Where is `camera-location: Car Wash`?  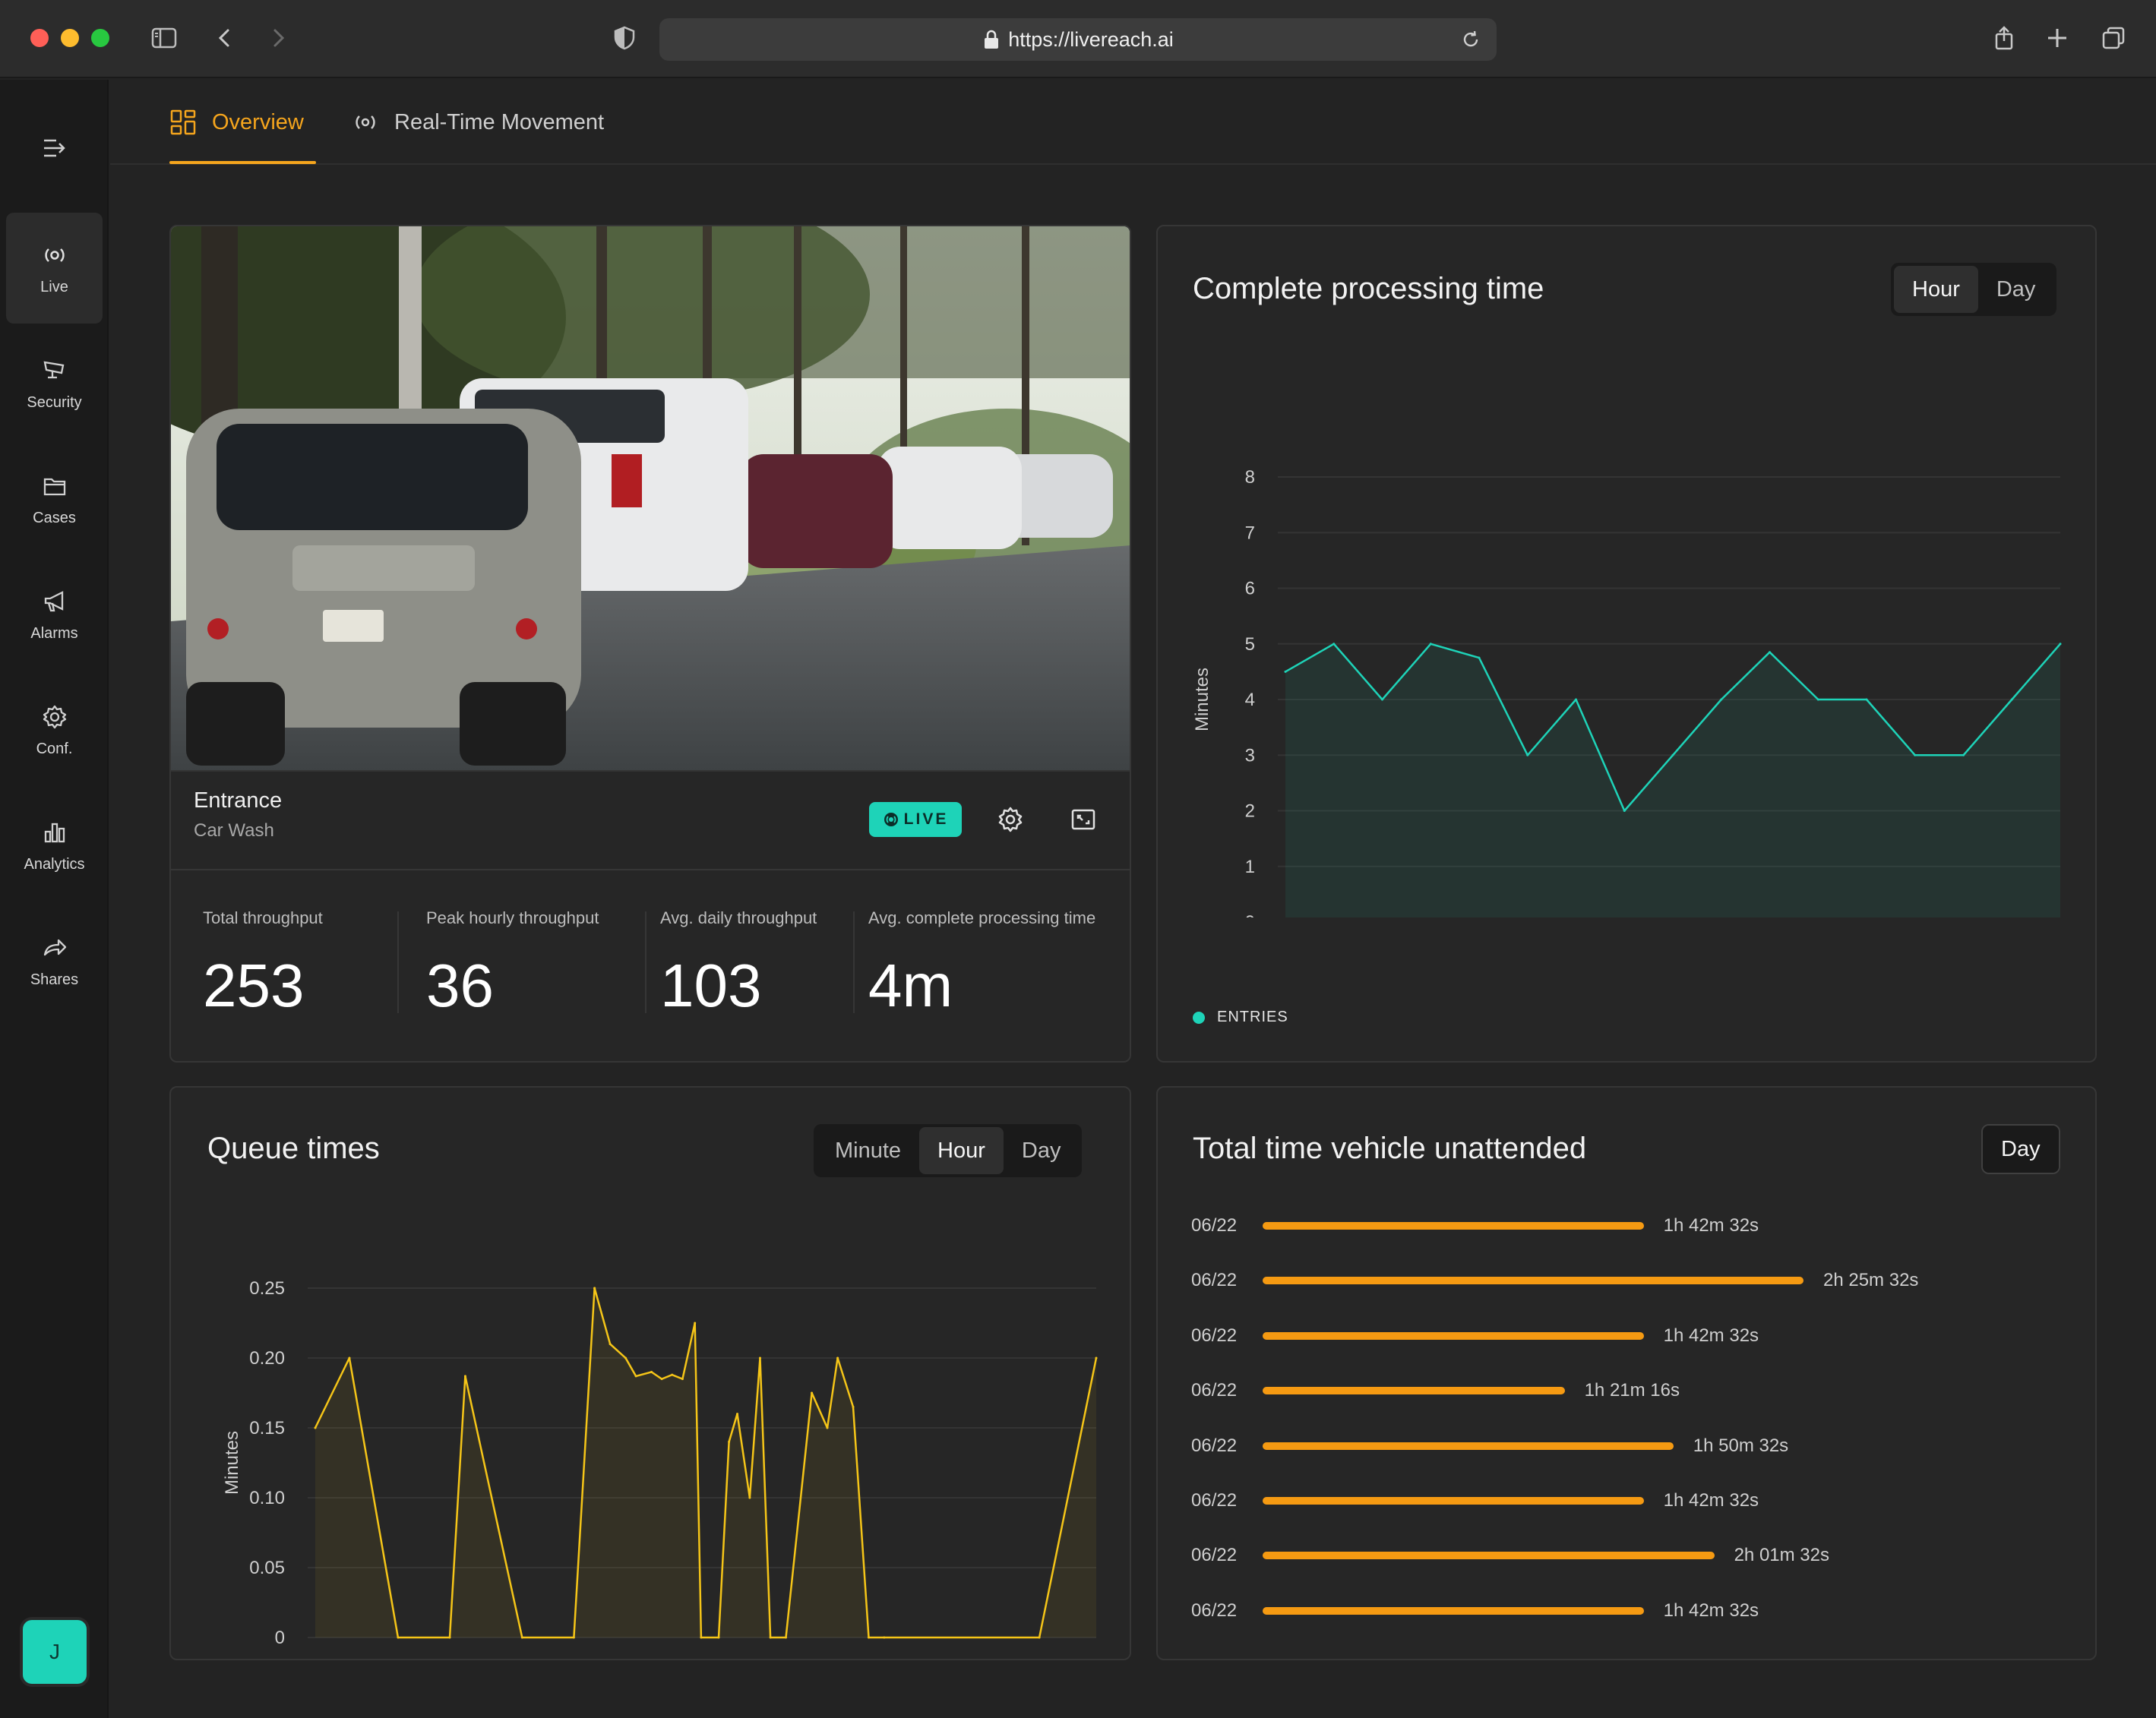
camera-location: Car Wash is located at coordinates (234, 830).